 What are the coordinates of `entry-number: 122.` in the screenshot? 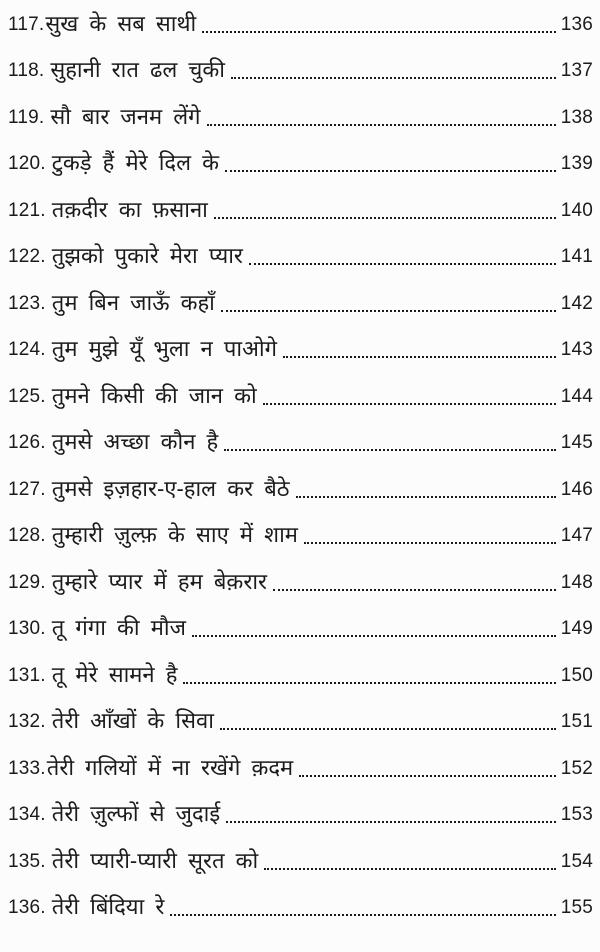 It's located at (27, 257).